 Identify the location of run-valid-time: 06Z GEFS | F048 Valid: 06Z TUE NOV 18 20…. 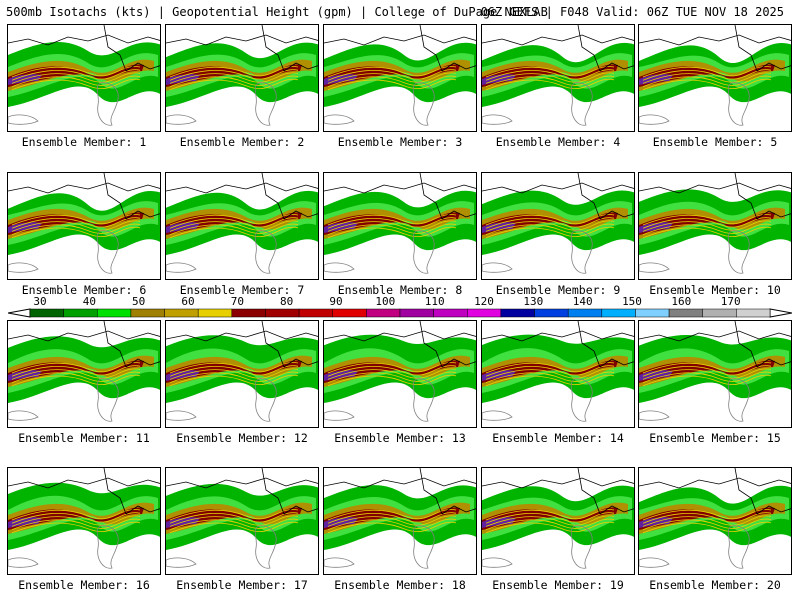
(632, 12).